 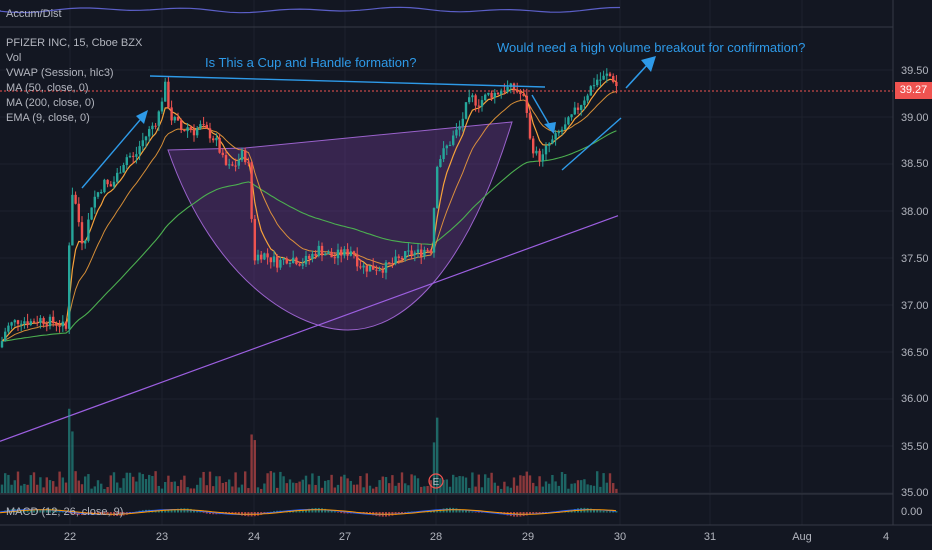 I want to click on price-tick: 35.00, so click(x=915, y=493).